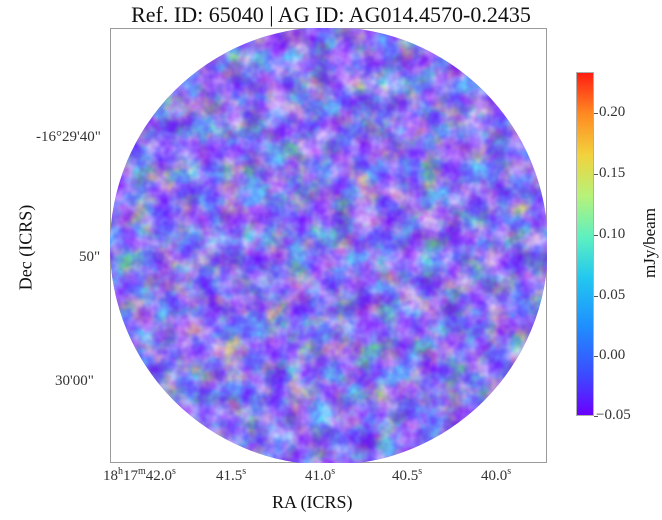 Image resolution: width=662 pixels, height=520 pixels. I want to click on y-tick-label: 30'00", so click(74, 381).